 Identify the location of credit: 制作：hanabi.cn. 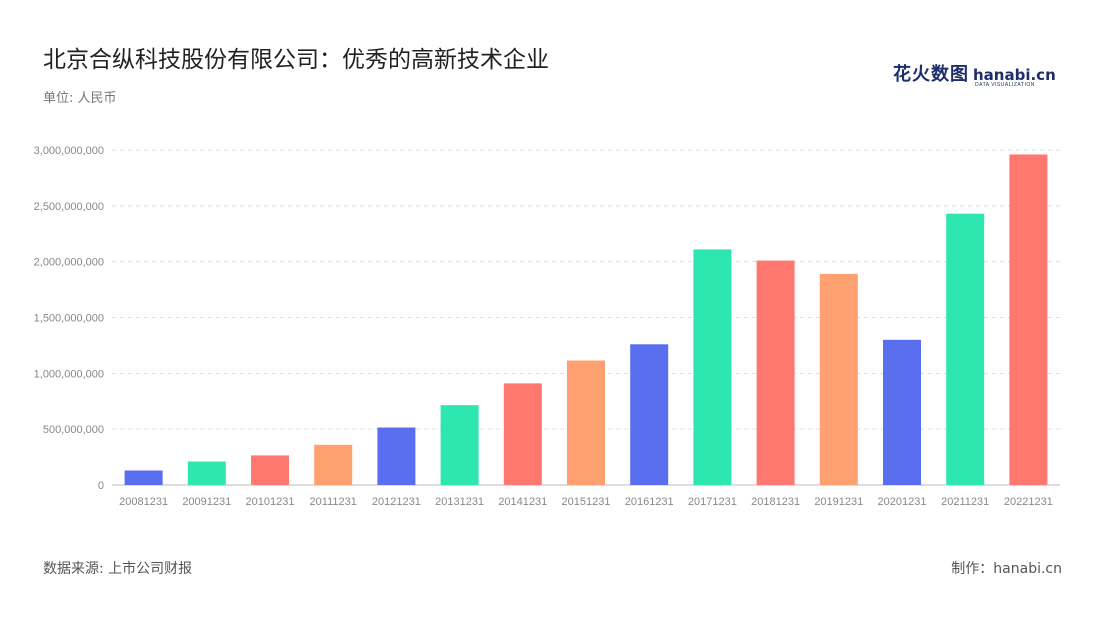
(1006, 569).